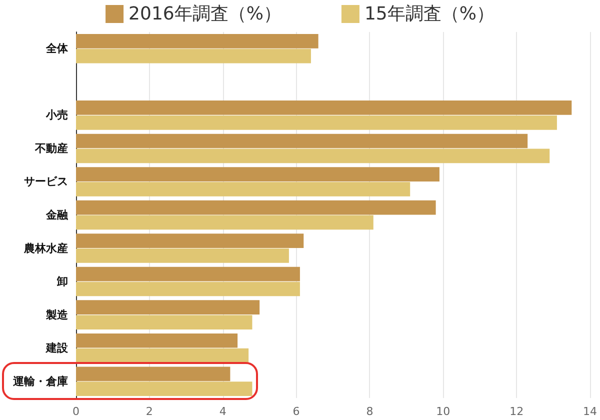 The height and width of the screenshot is (420, 600). I want to click on x-tick-label: 10, so click(443, 411).